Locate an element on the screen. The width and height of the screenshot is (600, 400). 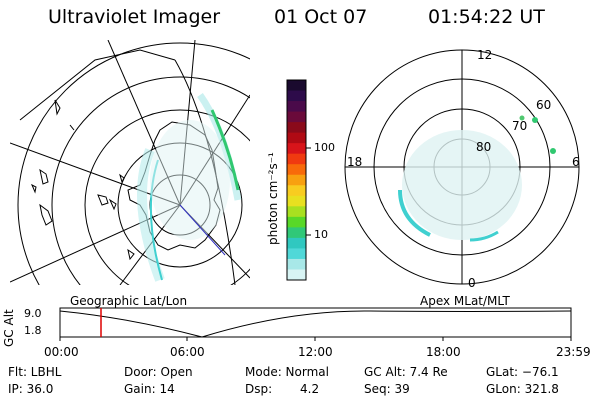
timeline-y-tick-9: 9.0 is located at coordinates (33, 313).